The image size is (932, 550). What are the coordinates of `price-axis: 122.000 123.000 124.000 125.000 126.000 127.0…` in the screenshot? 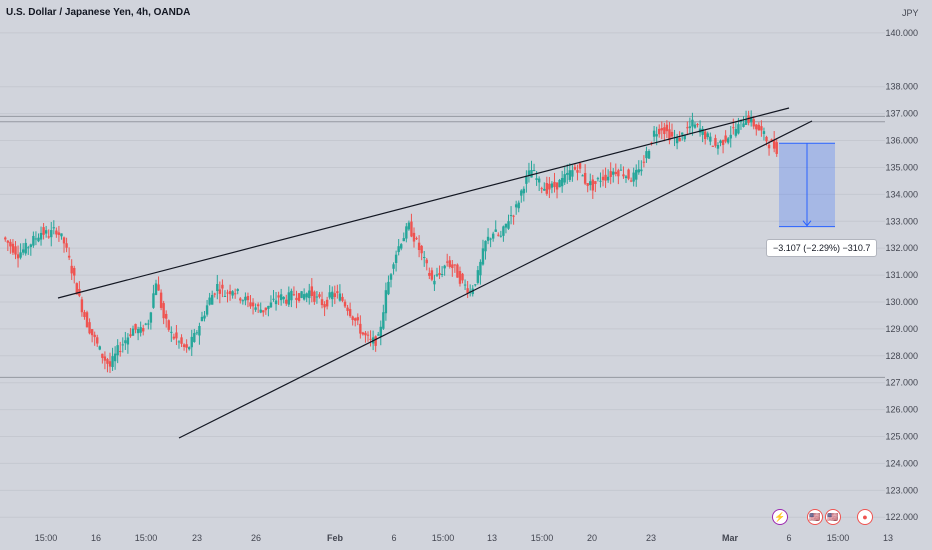 It's located at (901, 275).